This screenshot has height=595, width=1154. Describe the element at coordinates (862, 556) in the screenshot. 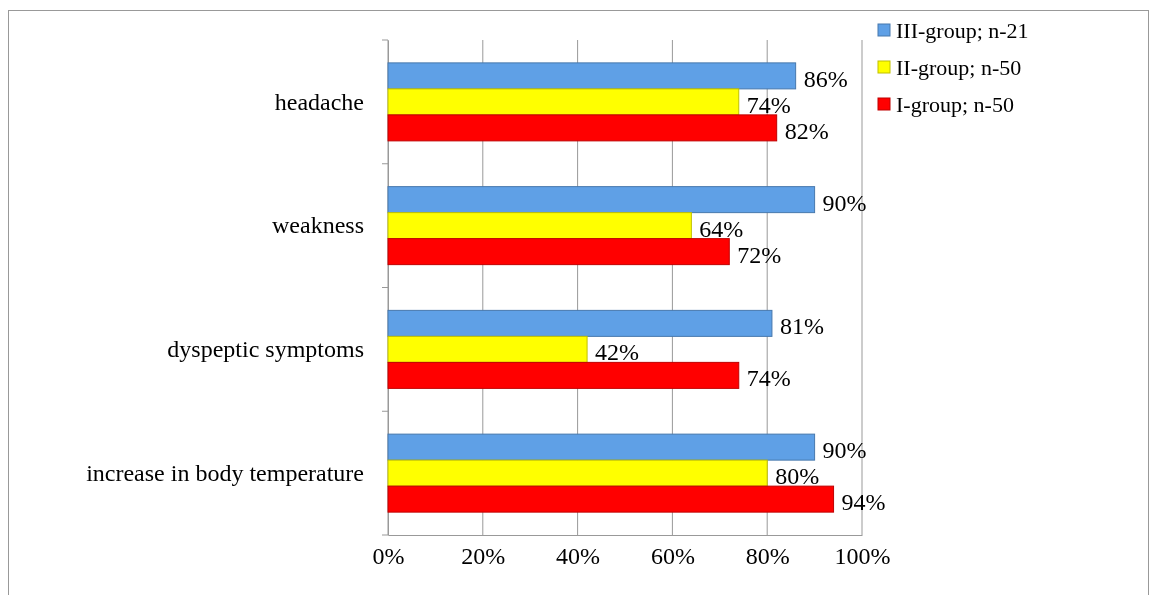

I see `x-tick-label: 100%` at that location.